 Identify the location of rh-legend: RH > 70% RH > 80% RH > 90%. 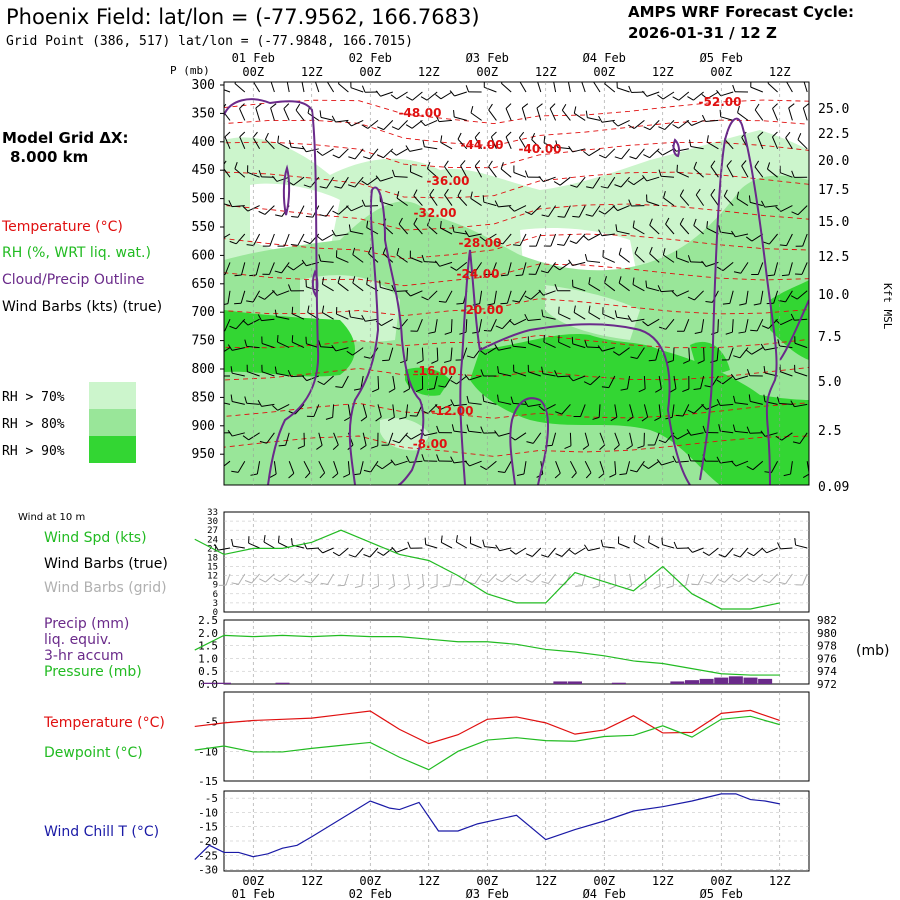
(69, 422).